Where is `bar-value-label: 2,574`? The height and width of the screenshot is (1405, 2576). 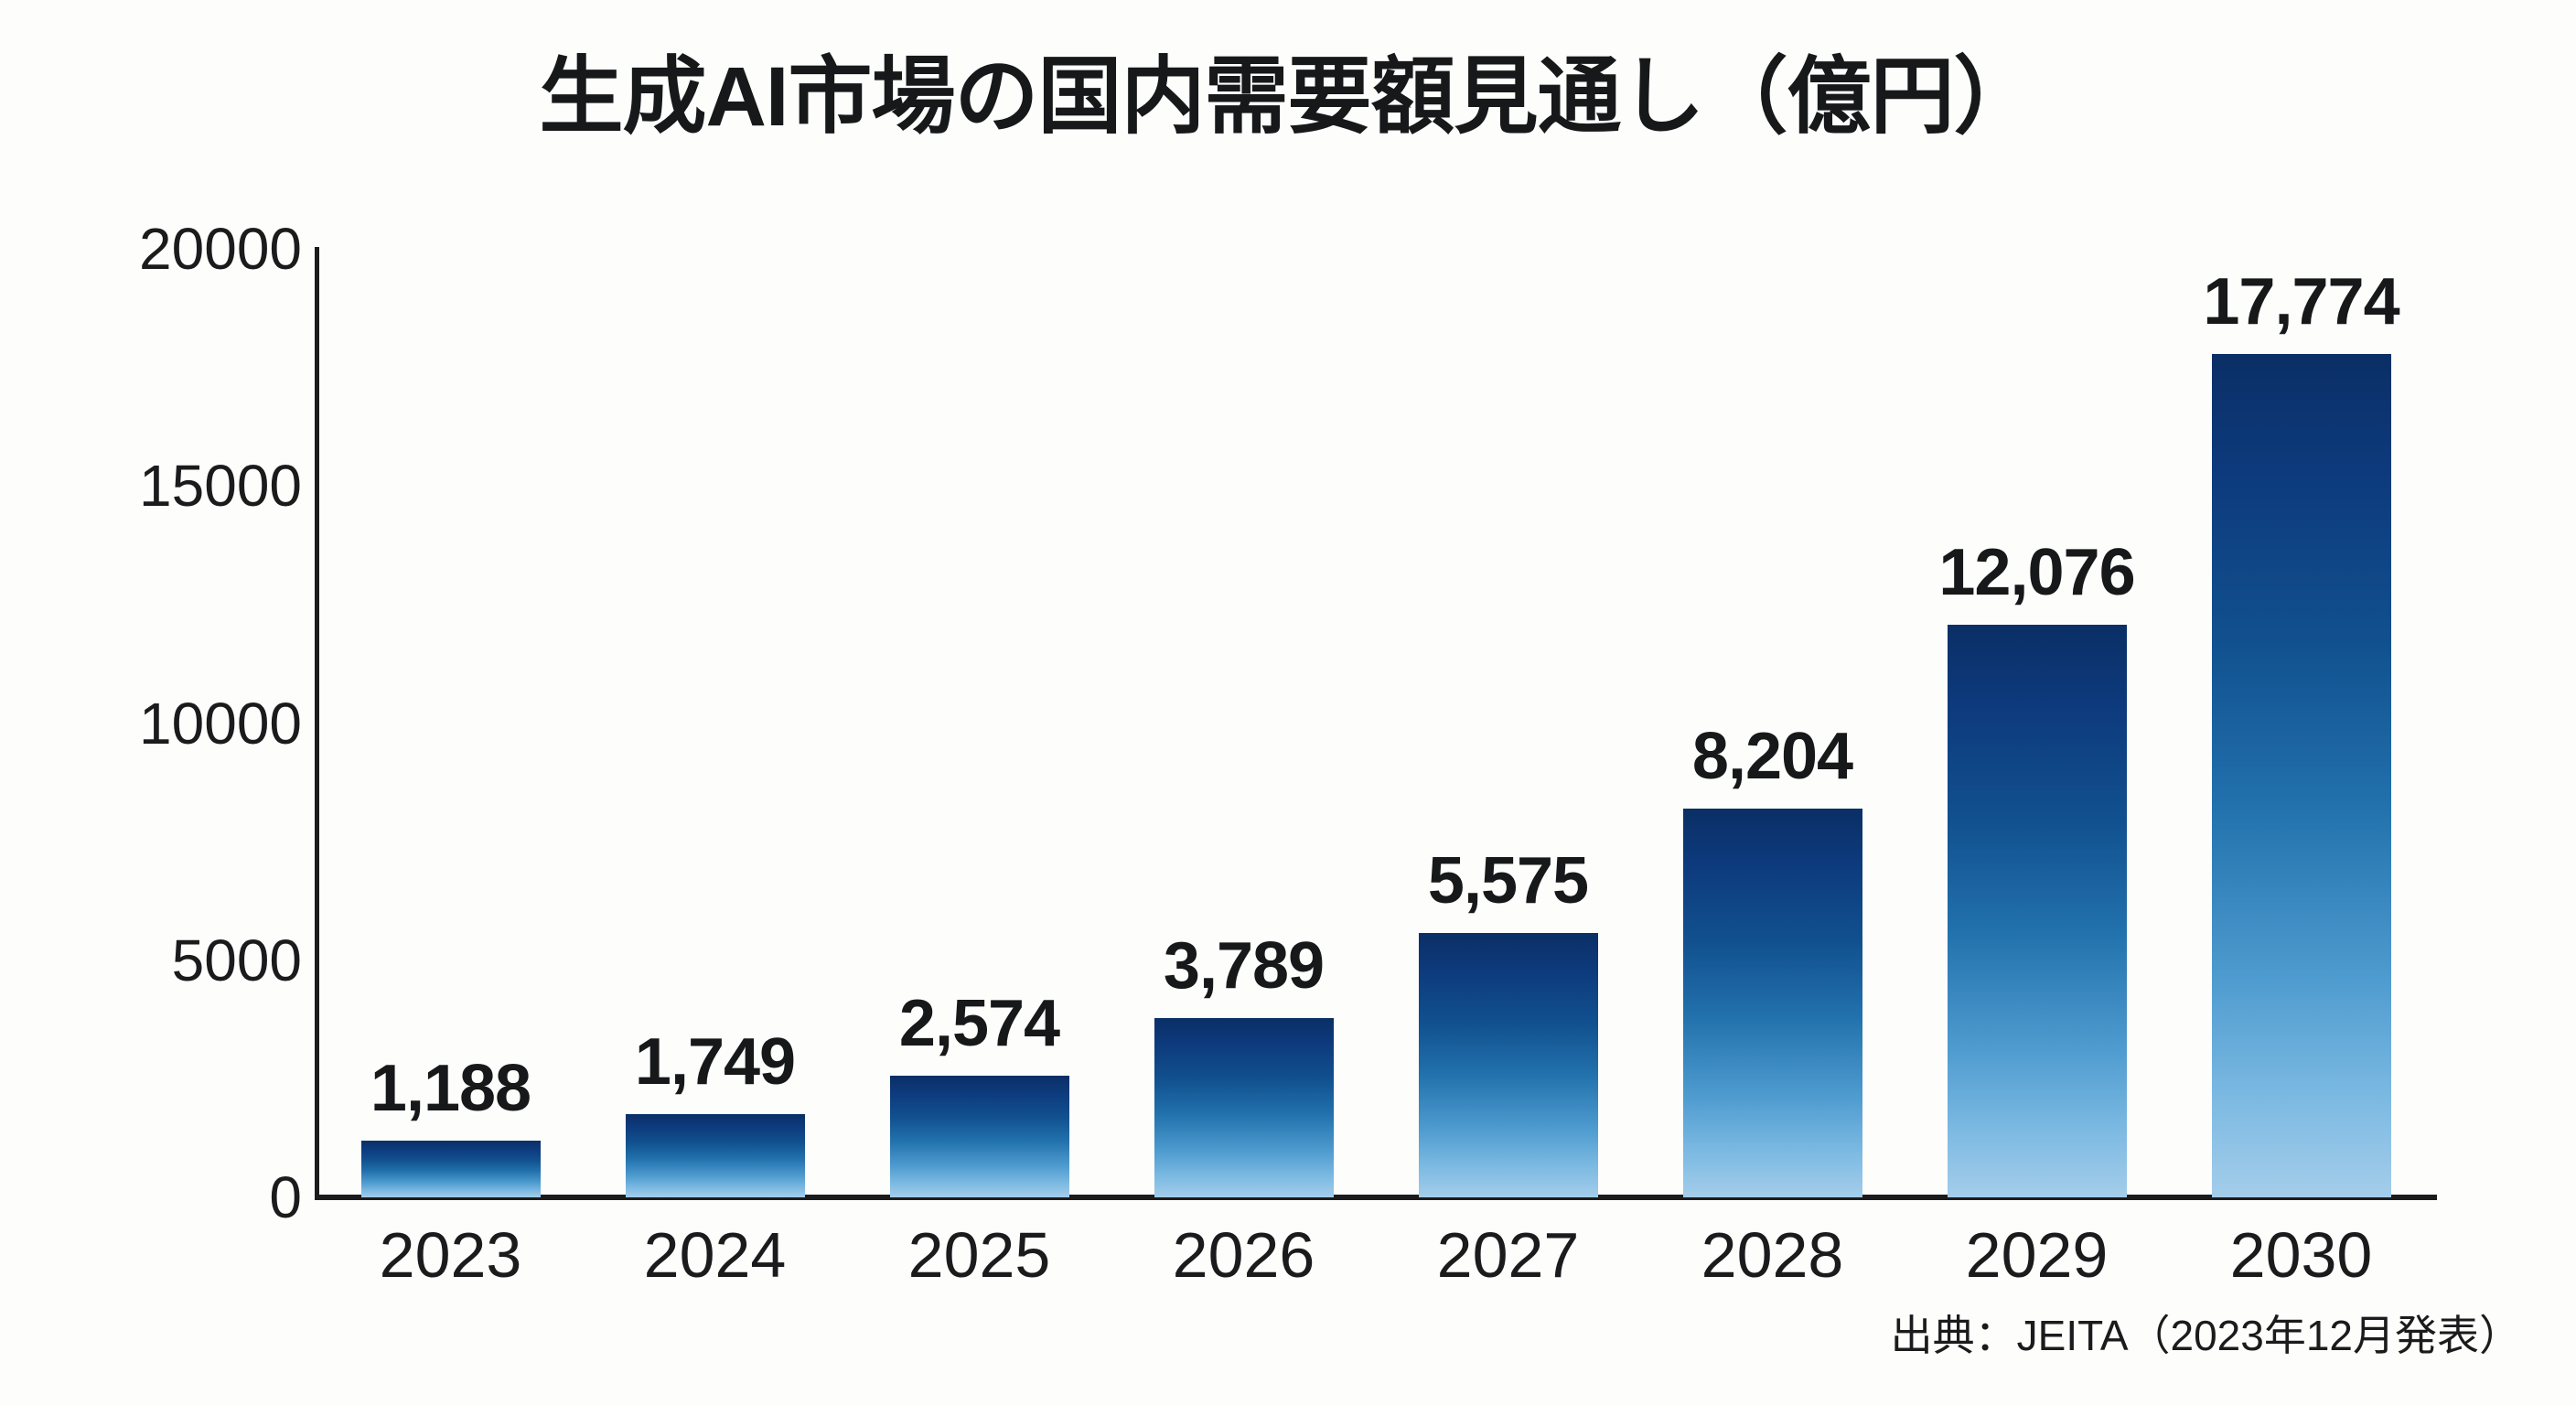
bar-value-label: 2,574 is located at coordinates (979, 1023).